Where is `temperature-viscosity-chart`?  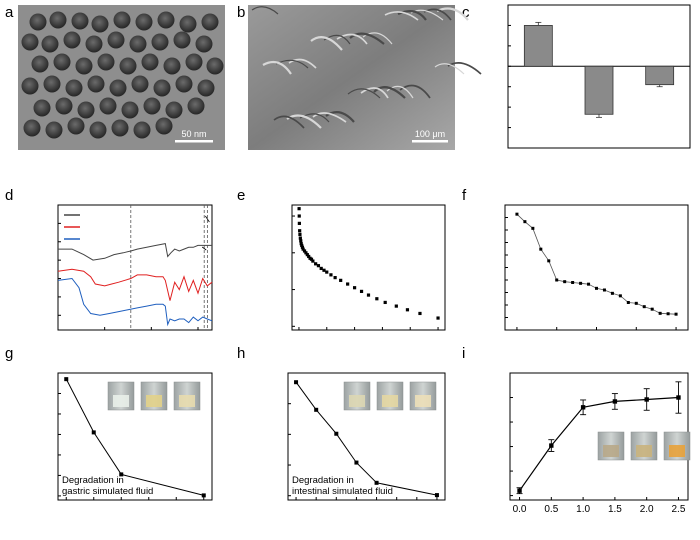
temperature-viscosity-chart is located at coordinates (596, 267).